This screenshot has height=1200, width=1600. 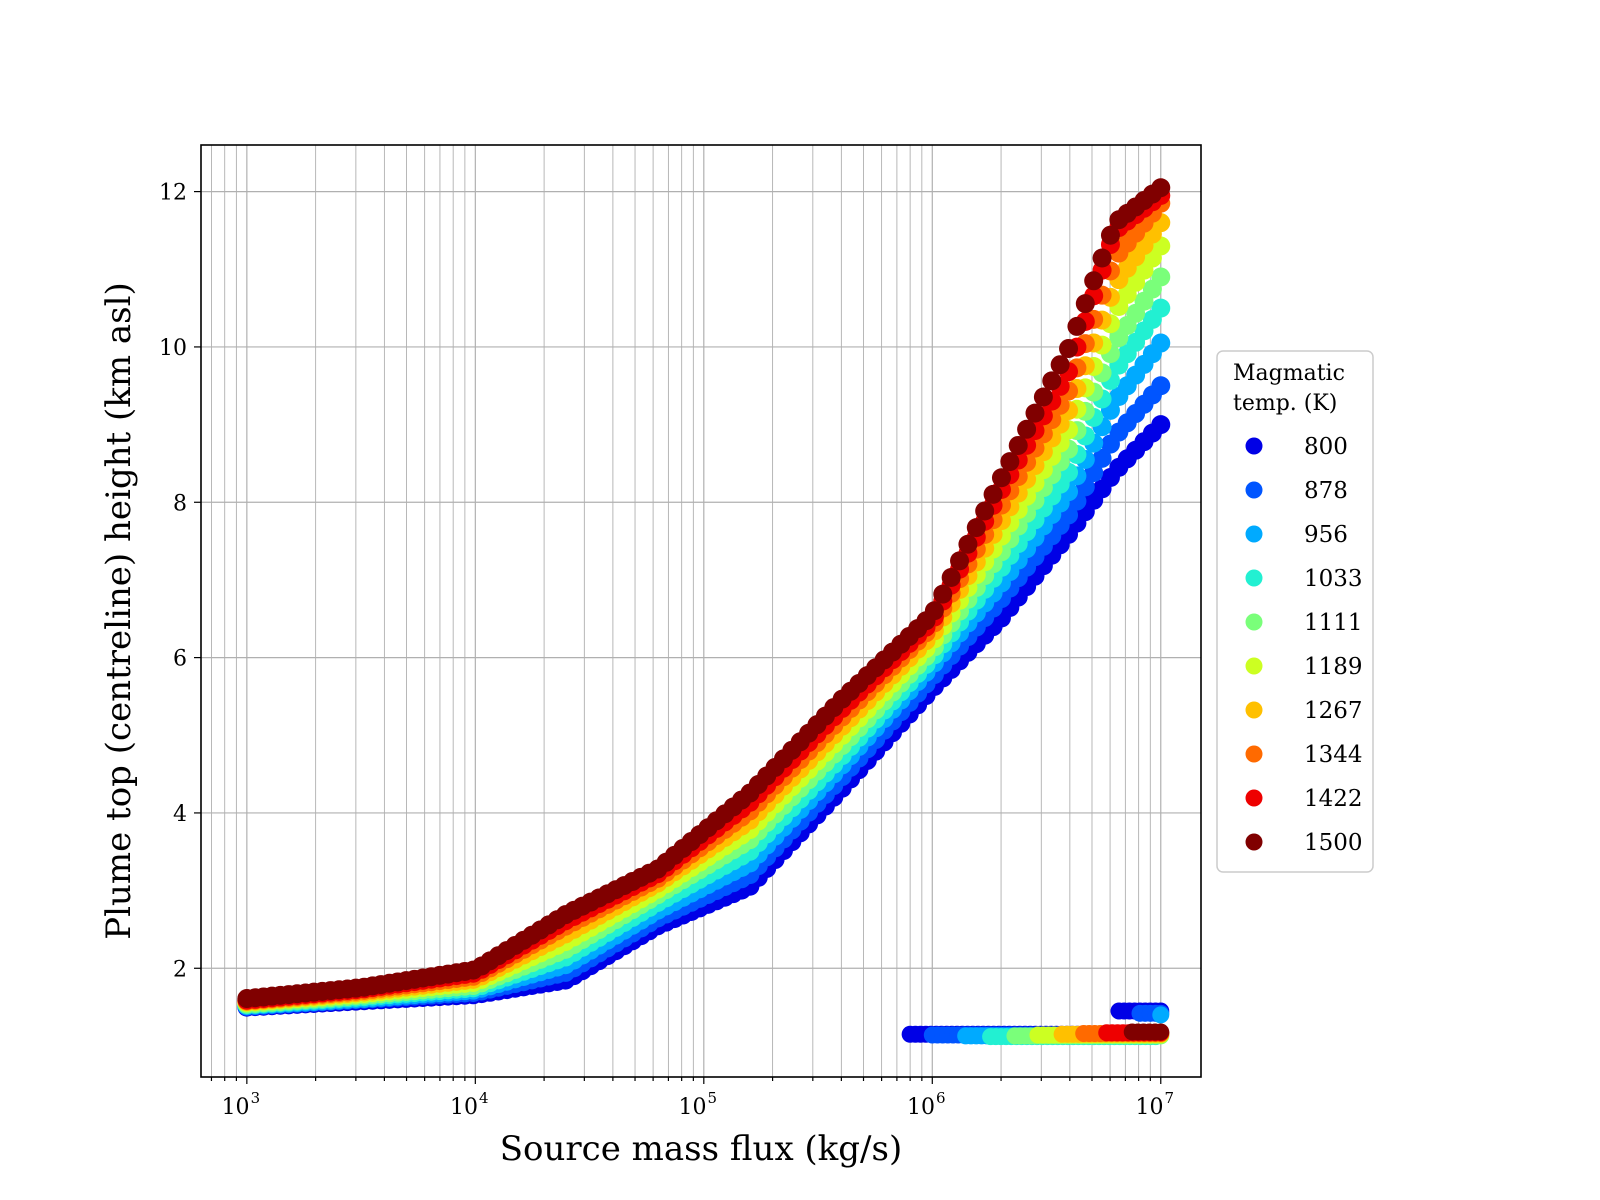 I want to click on legend-label: 1267, so click(x=1333, y=711).